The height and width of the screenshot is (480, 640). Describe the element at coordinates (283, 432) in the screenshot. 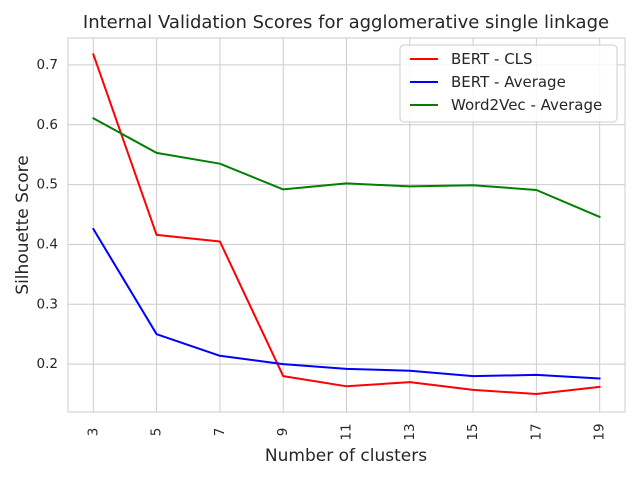

I see `x-tick-label: 9` at that location.